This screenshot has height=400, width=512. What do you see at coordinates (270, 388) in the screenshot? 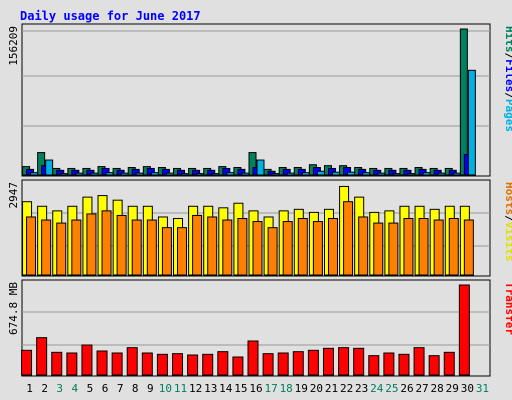
I see `day-label-17: 17` at bounding box center [270, 388].